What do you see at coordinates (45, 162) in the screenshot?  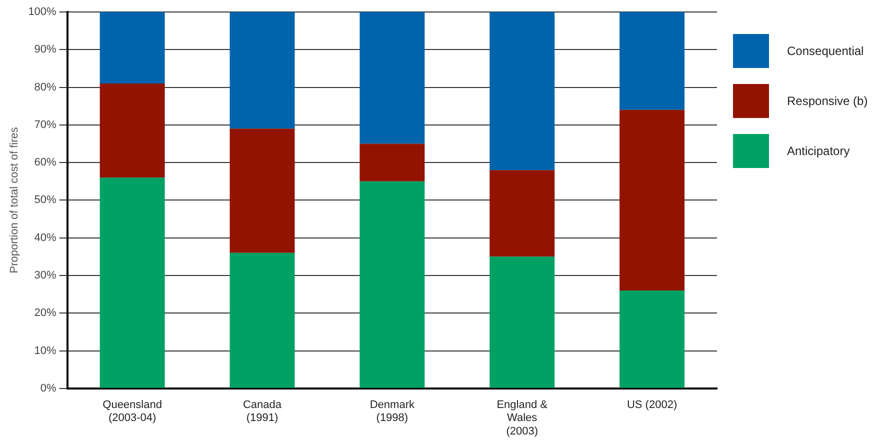 I see `y-tick-label: 60%` at bounding box center [45, 162].